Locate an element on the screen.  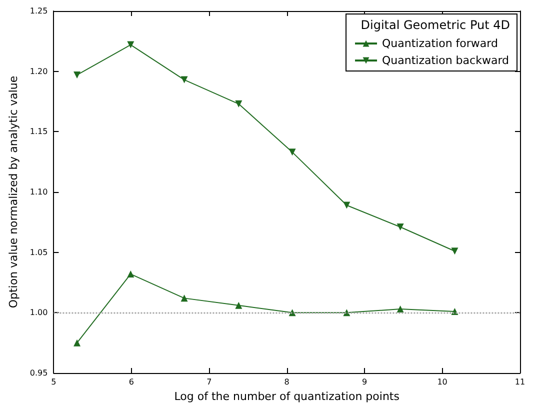
y-tick-label: 1.00 is located at coordinates (39, 313).